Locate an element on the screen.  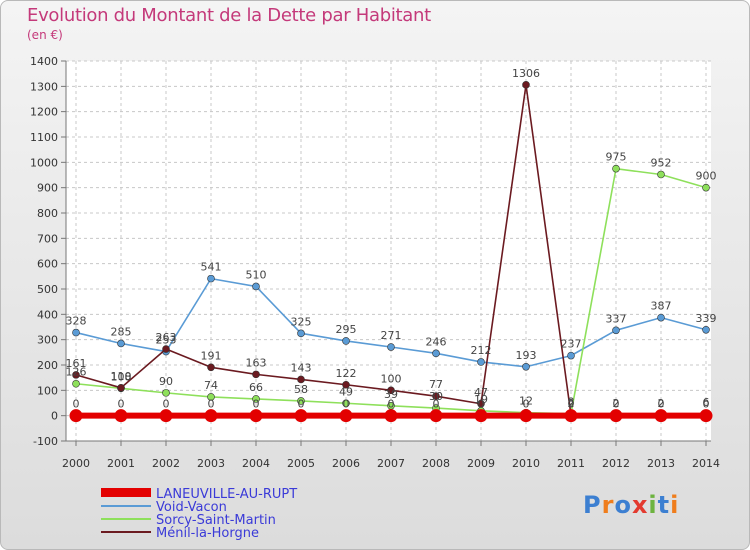
legend-swatch is located at coordinates (126, 492).